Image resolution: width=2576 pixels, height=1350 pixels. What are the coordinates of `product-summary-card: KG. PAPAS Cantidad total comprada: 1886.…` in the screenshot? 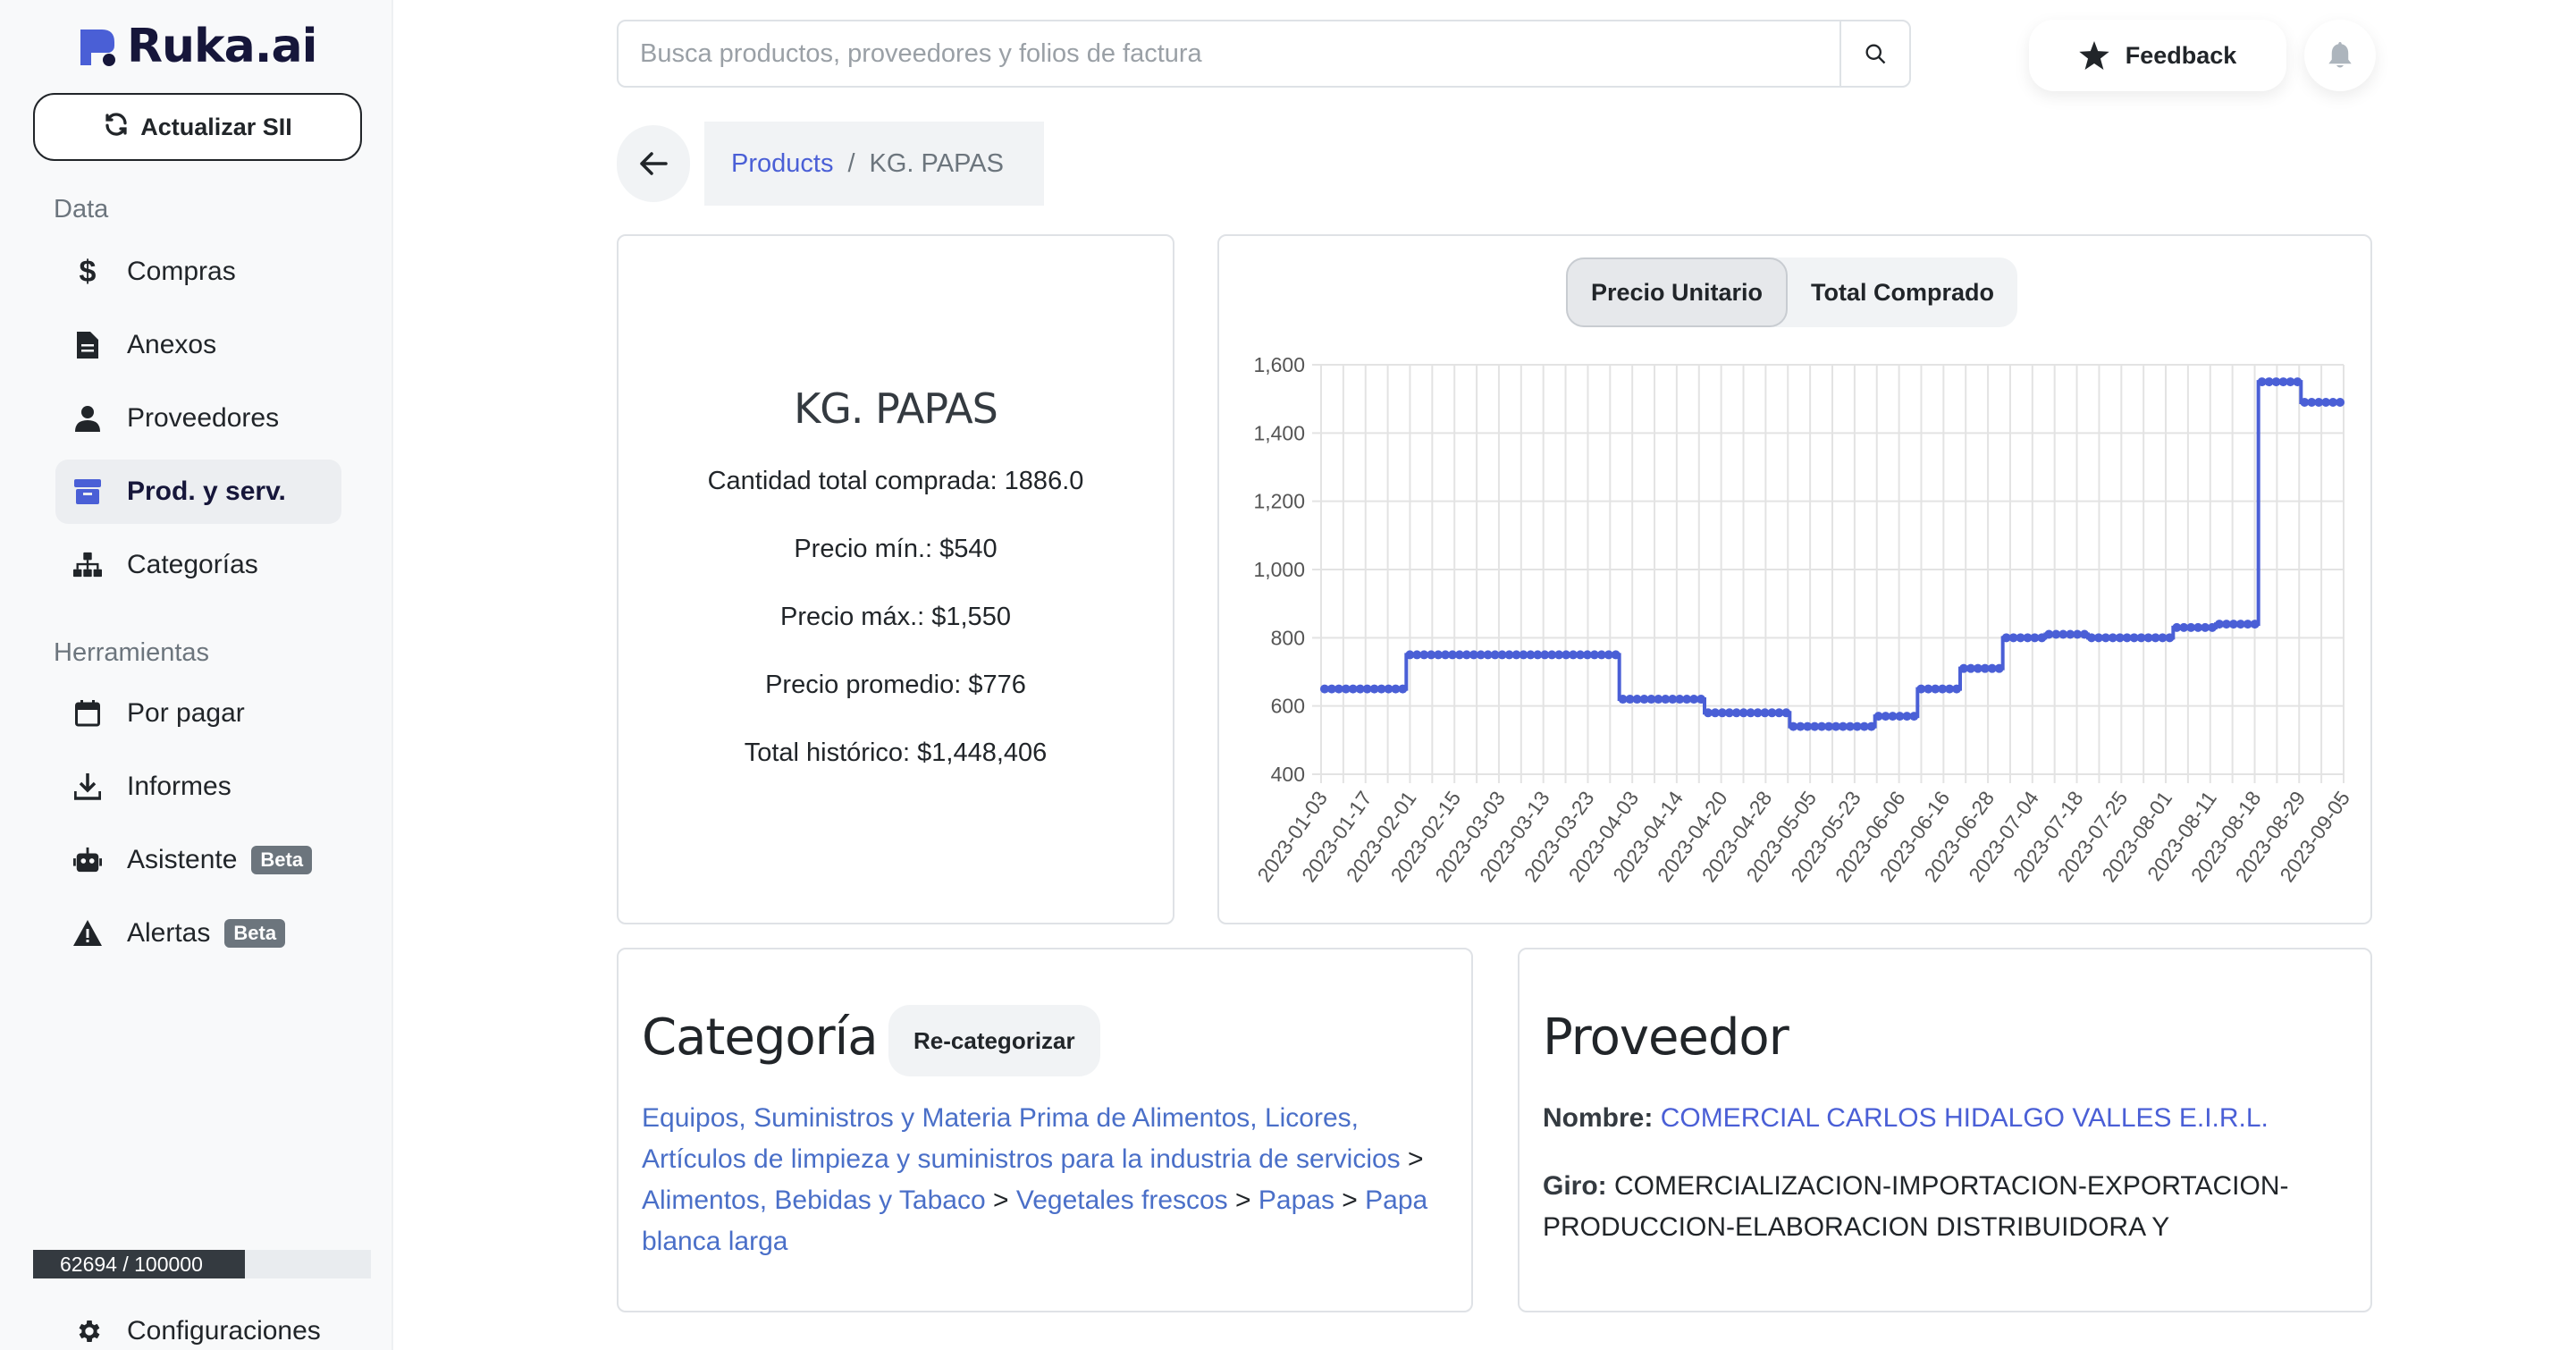 It's located at (896, 579).